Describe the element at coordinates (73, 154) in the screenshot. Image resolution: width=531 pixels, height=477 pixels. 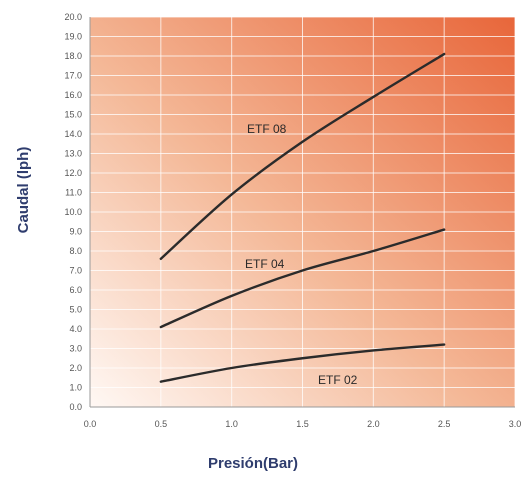
I see `y-tick-label: 13.0` at that location.